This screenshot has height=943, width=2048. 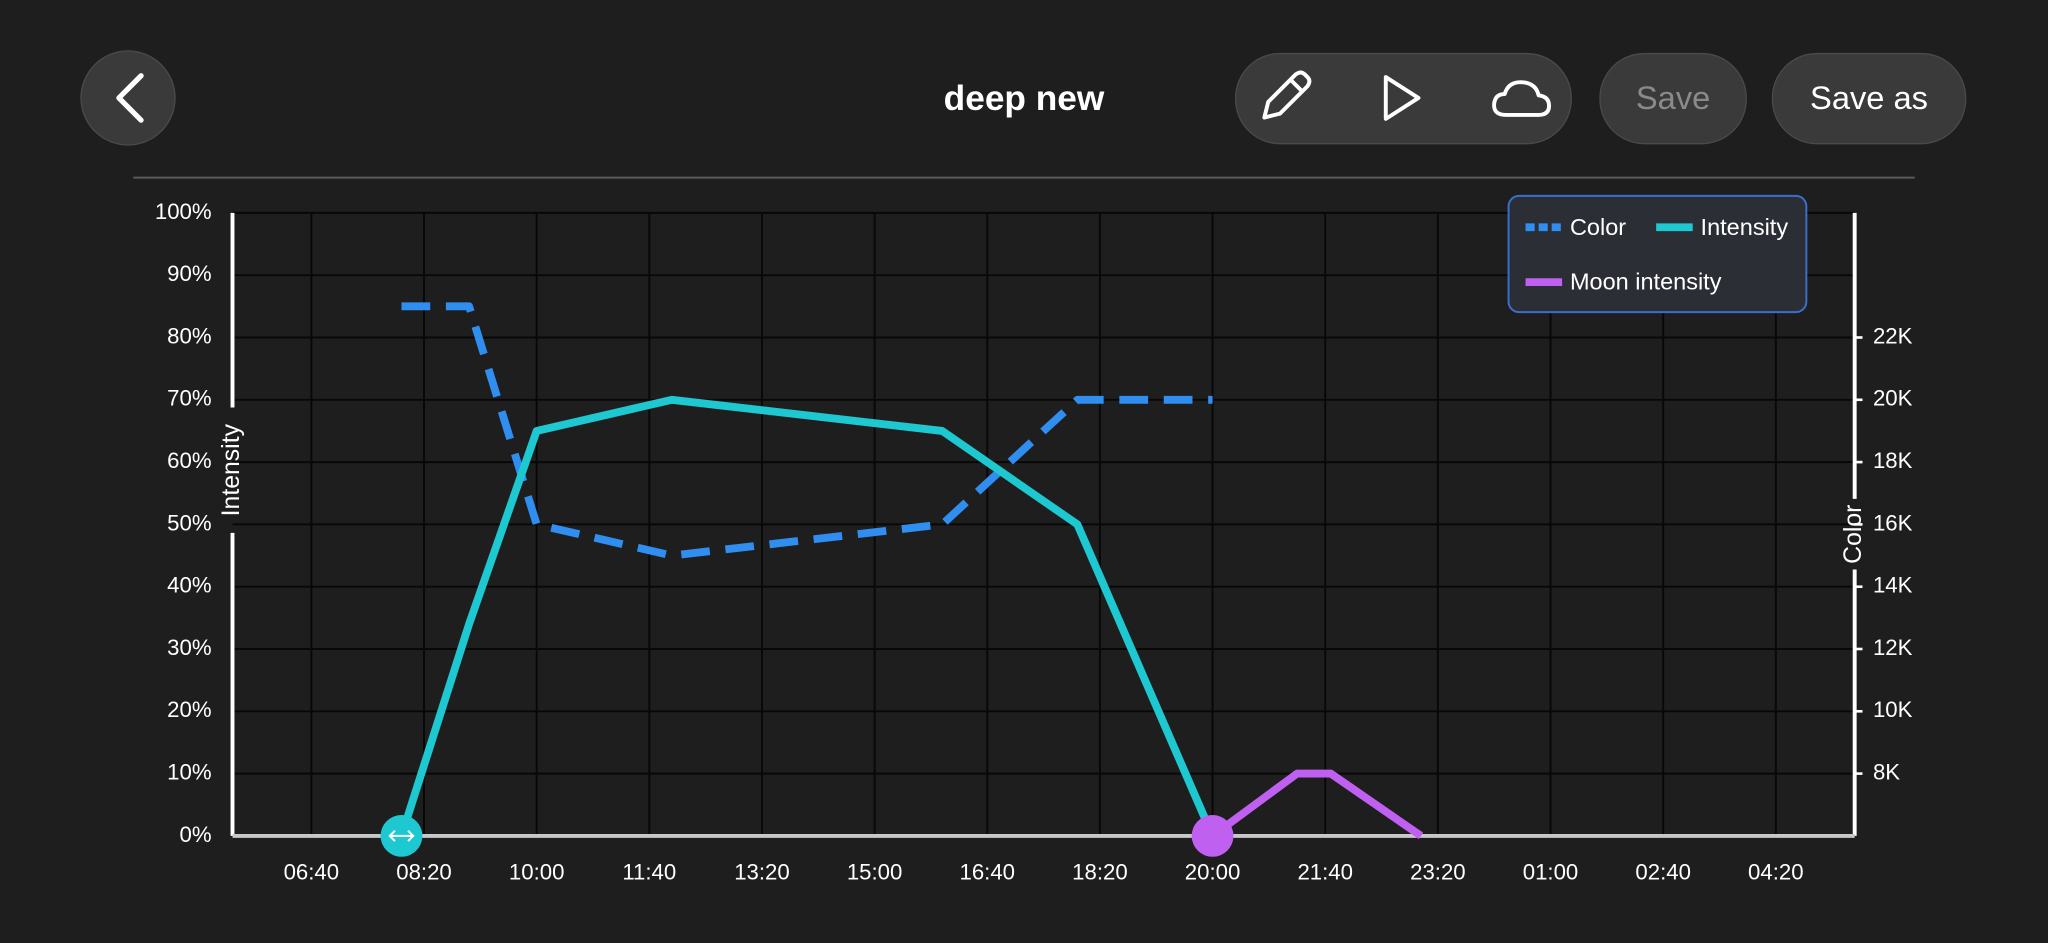 I want to click on y2-tick-label: 12K, so click(x=1893, y=647).